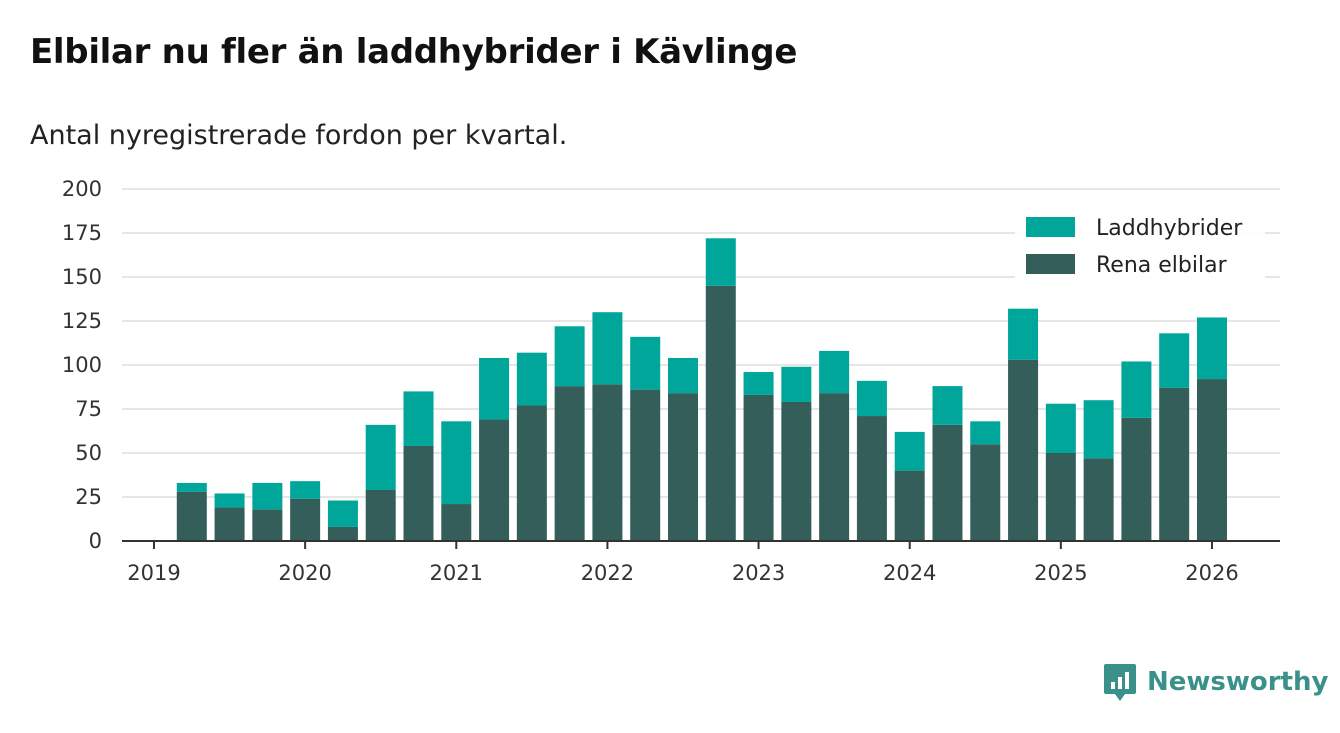  I want to click on x-tick-label: 2019, so click(153, 573).